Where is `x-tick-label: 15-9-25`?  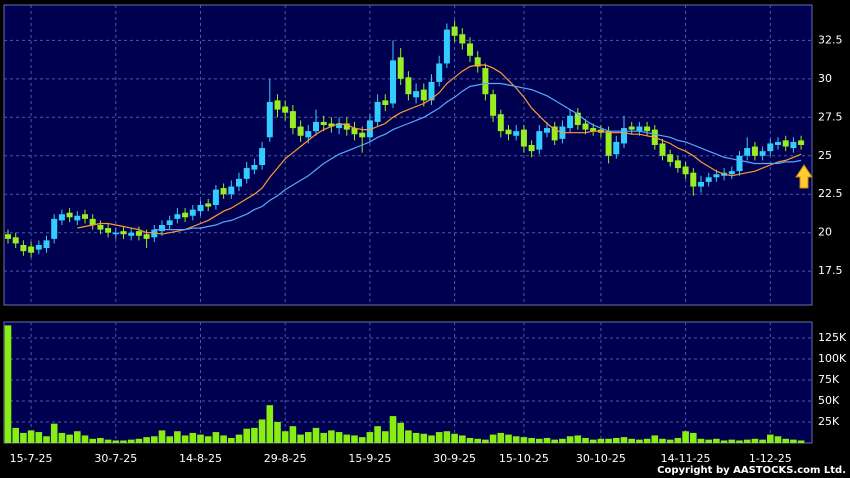
x-tick-label: 15-9-25 is located at coordinates (369, 458).